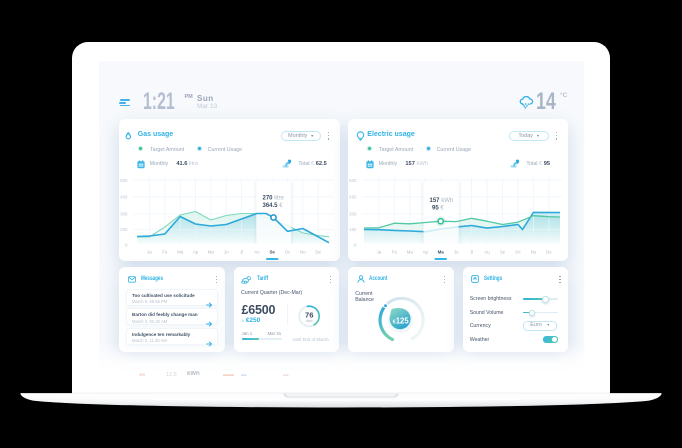 This screenshot has height=448, width=682. What do you see at coordinates (401, 320) in the screenshot?
I see `svg-text: €125` at bounding box center [401, 320].